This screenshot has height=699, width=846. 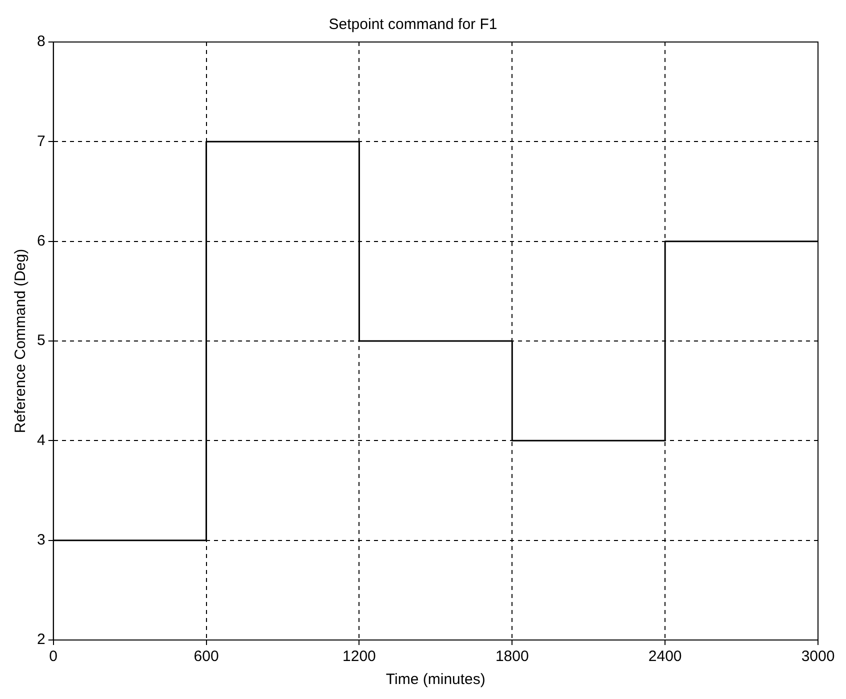 What do you see at coordinates (41, 539) in the screenshot?
I see `y-tick-label: 3` at bounding box center [41, 539].